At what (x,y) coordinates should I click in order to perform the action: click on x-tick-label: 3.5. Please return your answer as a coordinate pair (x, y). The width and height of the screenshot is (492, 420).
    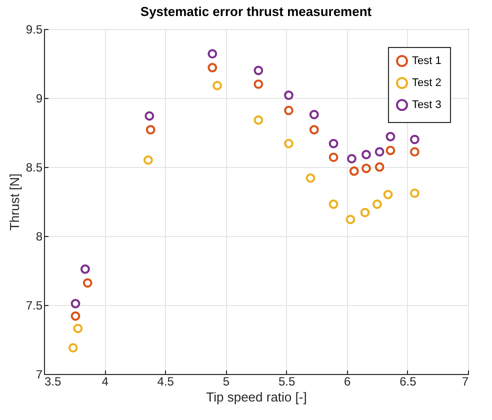
    Looking at the image, I should click on (53, 381).